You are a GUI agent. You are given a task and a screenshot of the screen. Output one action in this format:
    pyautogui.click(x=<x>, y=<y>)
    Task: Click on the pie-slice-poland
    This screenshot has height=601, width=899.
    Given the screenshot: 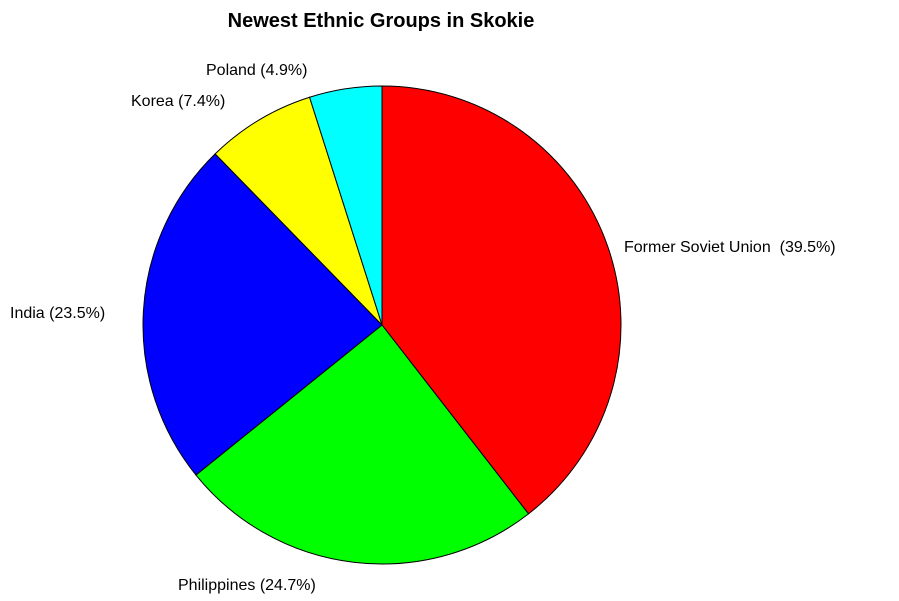 What is the action you would take?
    pyautogui.click(x=345, y=205)
    